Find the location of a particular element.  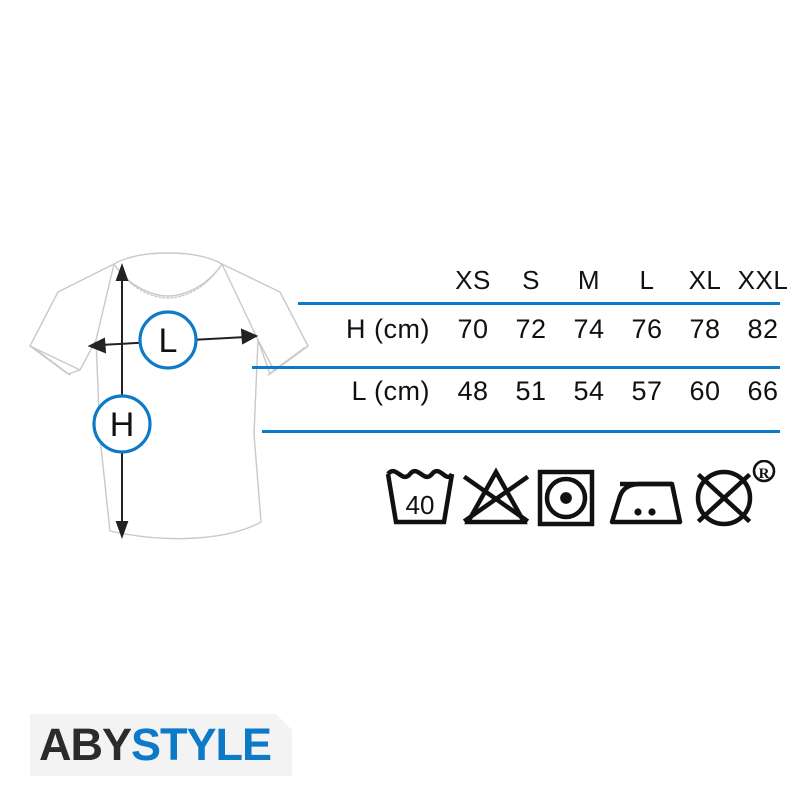

cell-length-xl: 60 is located at coordinates (705, 390).